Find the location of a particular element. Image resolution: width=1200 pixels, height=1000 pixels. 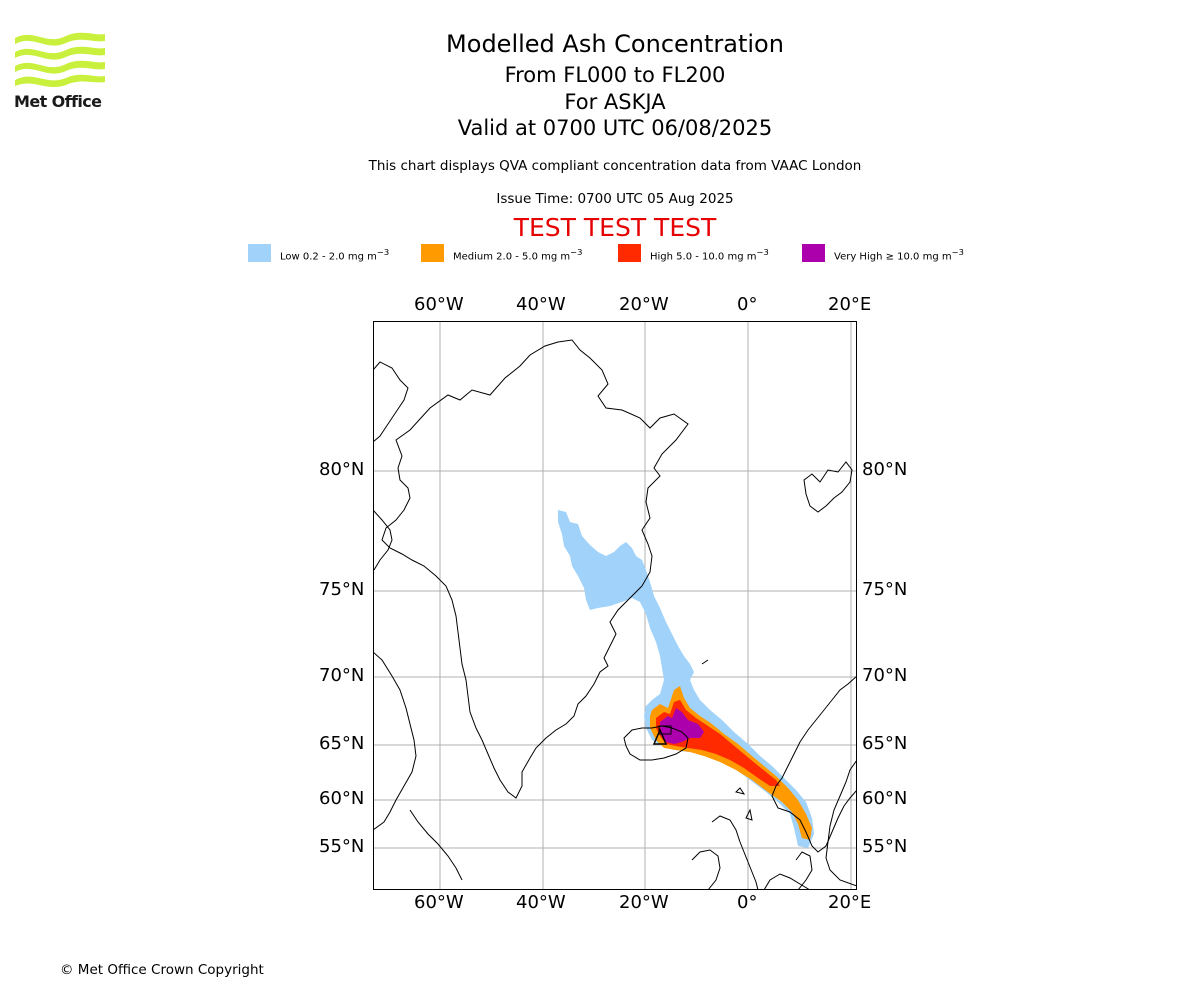

lon-label-top-0: 0° is located at coordinates (747, 304).